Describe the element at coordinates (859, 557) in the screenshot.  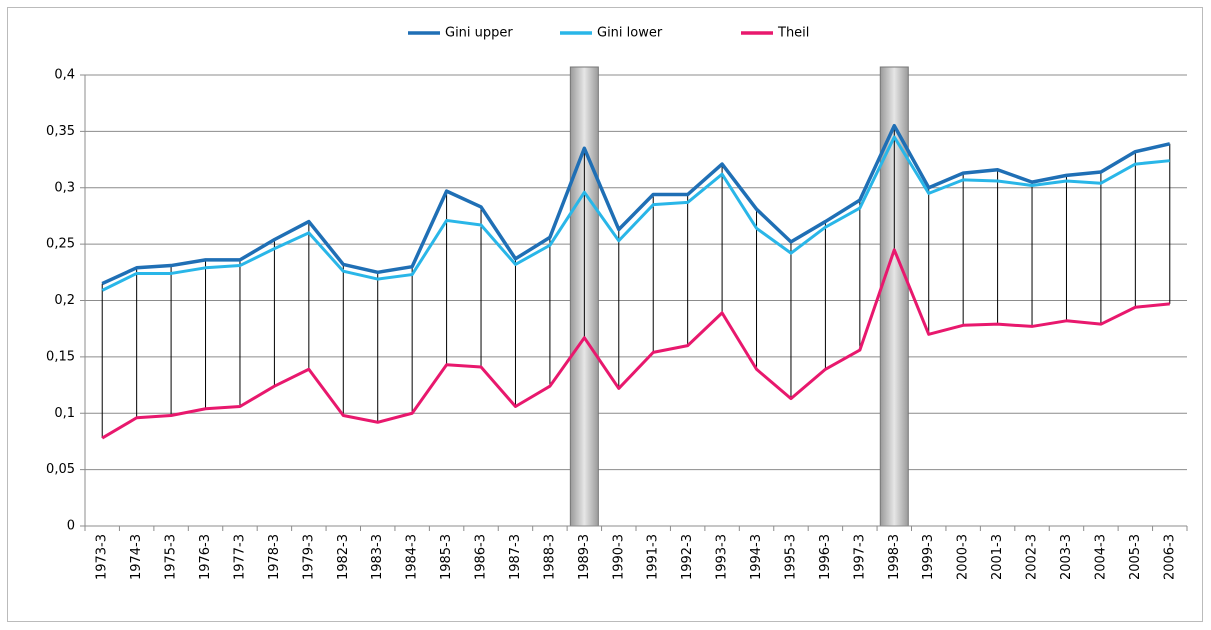
I see `x-tick-label: 1997-3` at that location.